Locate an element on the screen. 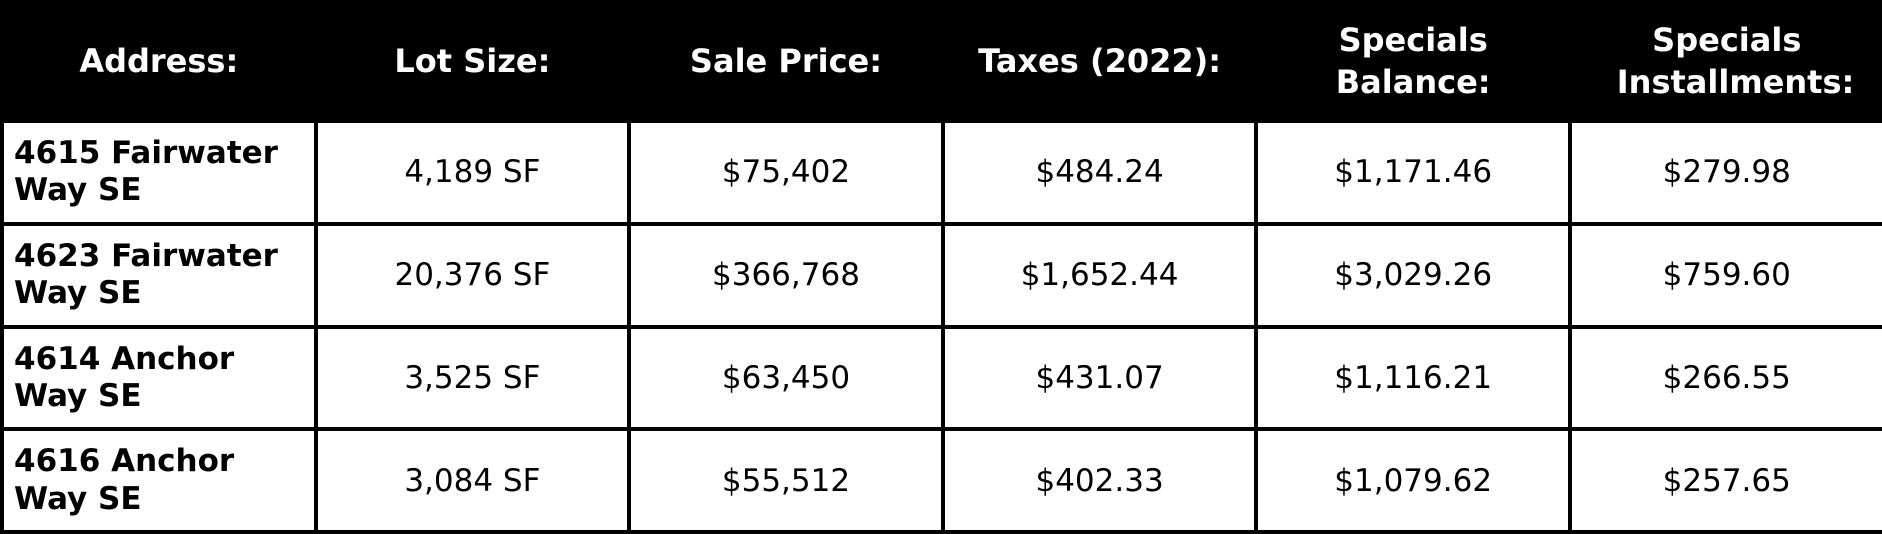 This screenshot has height=534, width=1882. value-cell: $266.55 is located at coordinates (1724, 378).